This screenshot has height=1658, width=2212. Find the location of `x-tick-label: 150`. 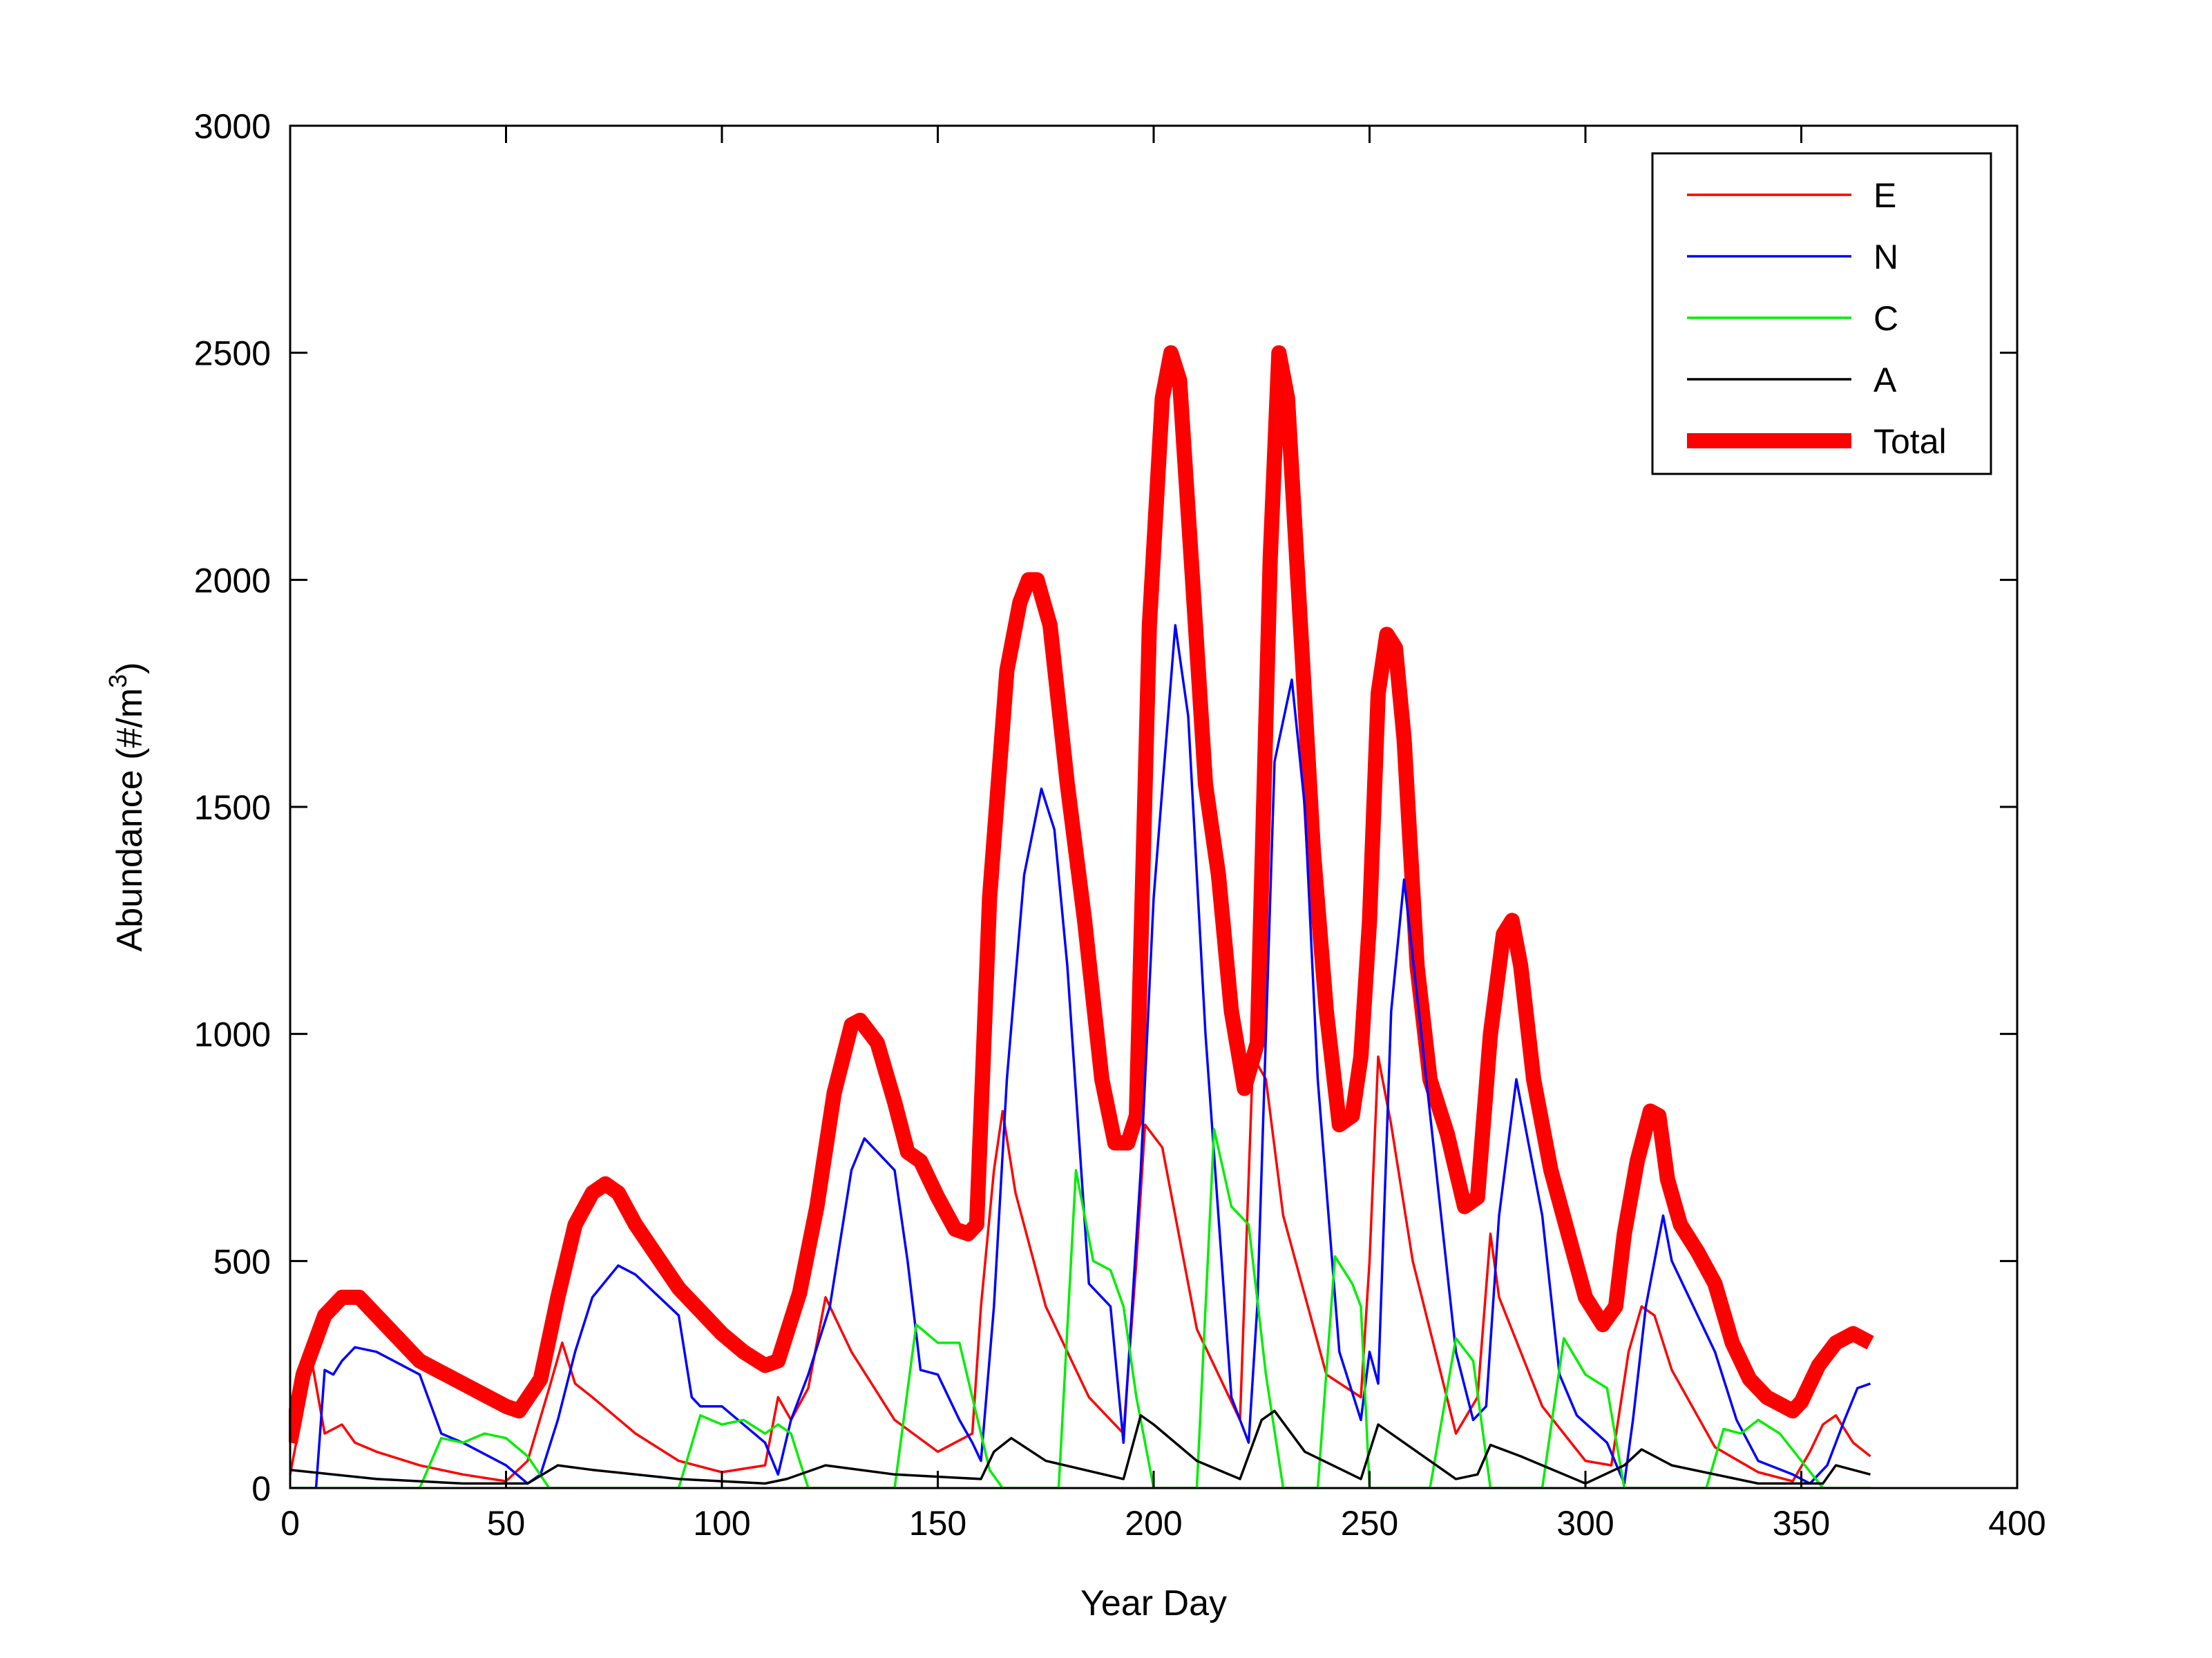

x-tick-label: 150 is located at coordinates (937, 1523).